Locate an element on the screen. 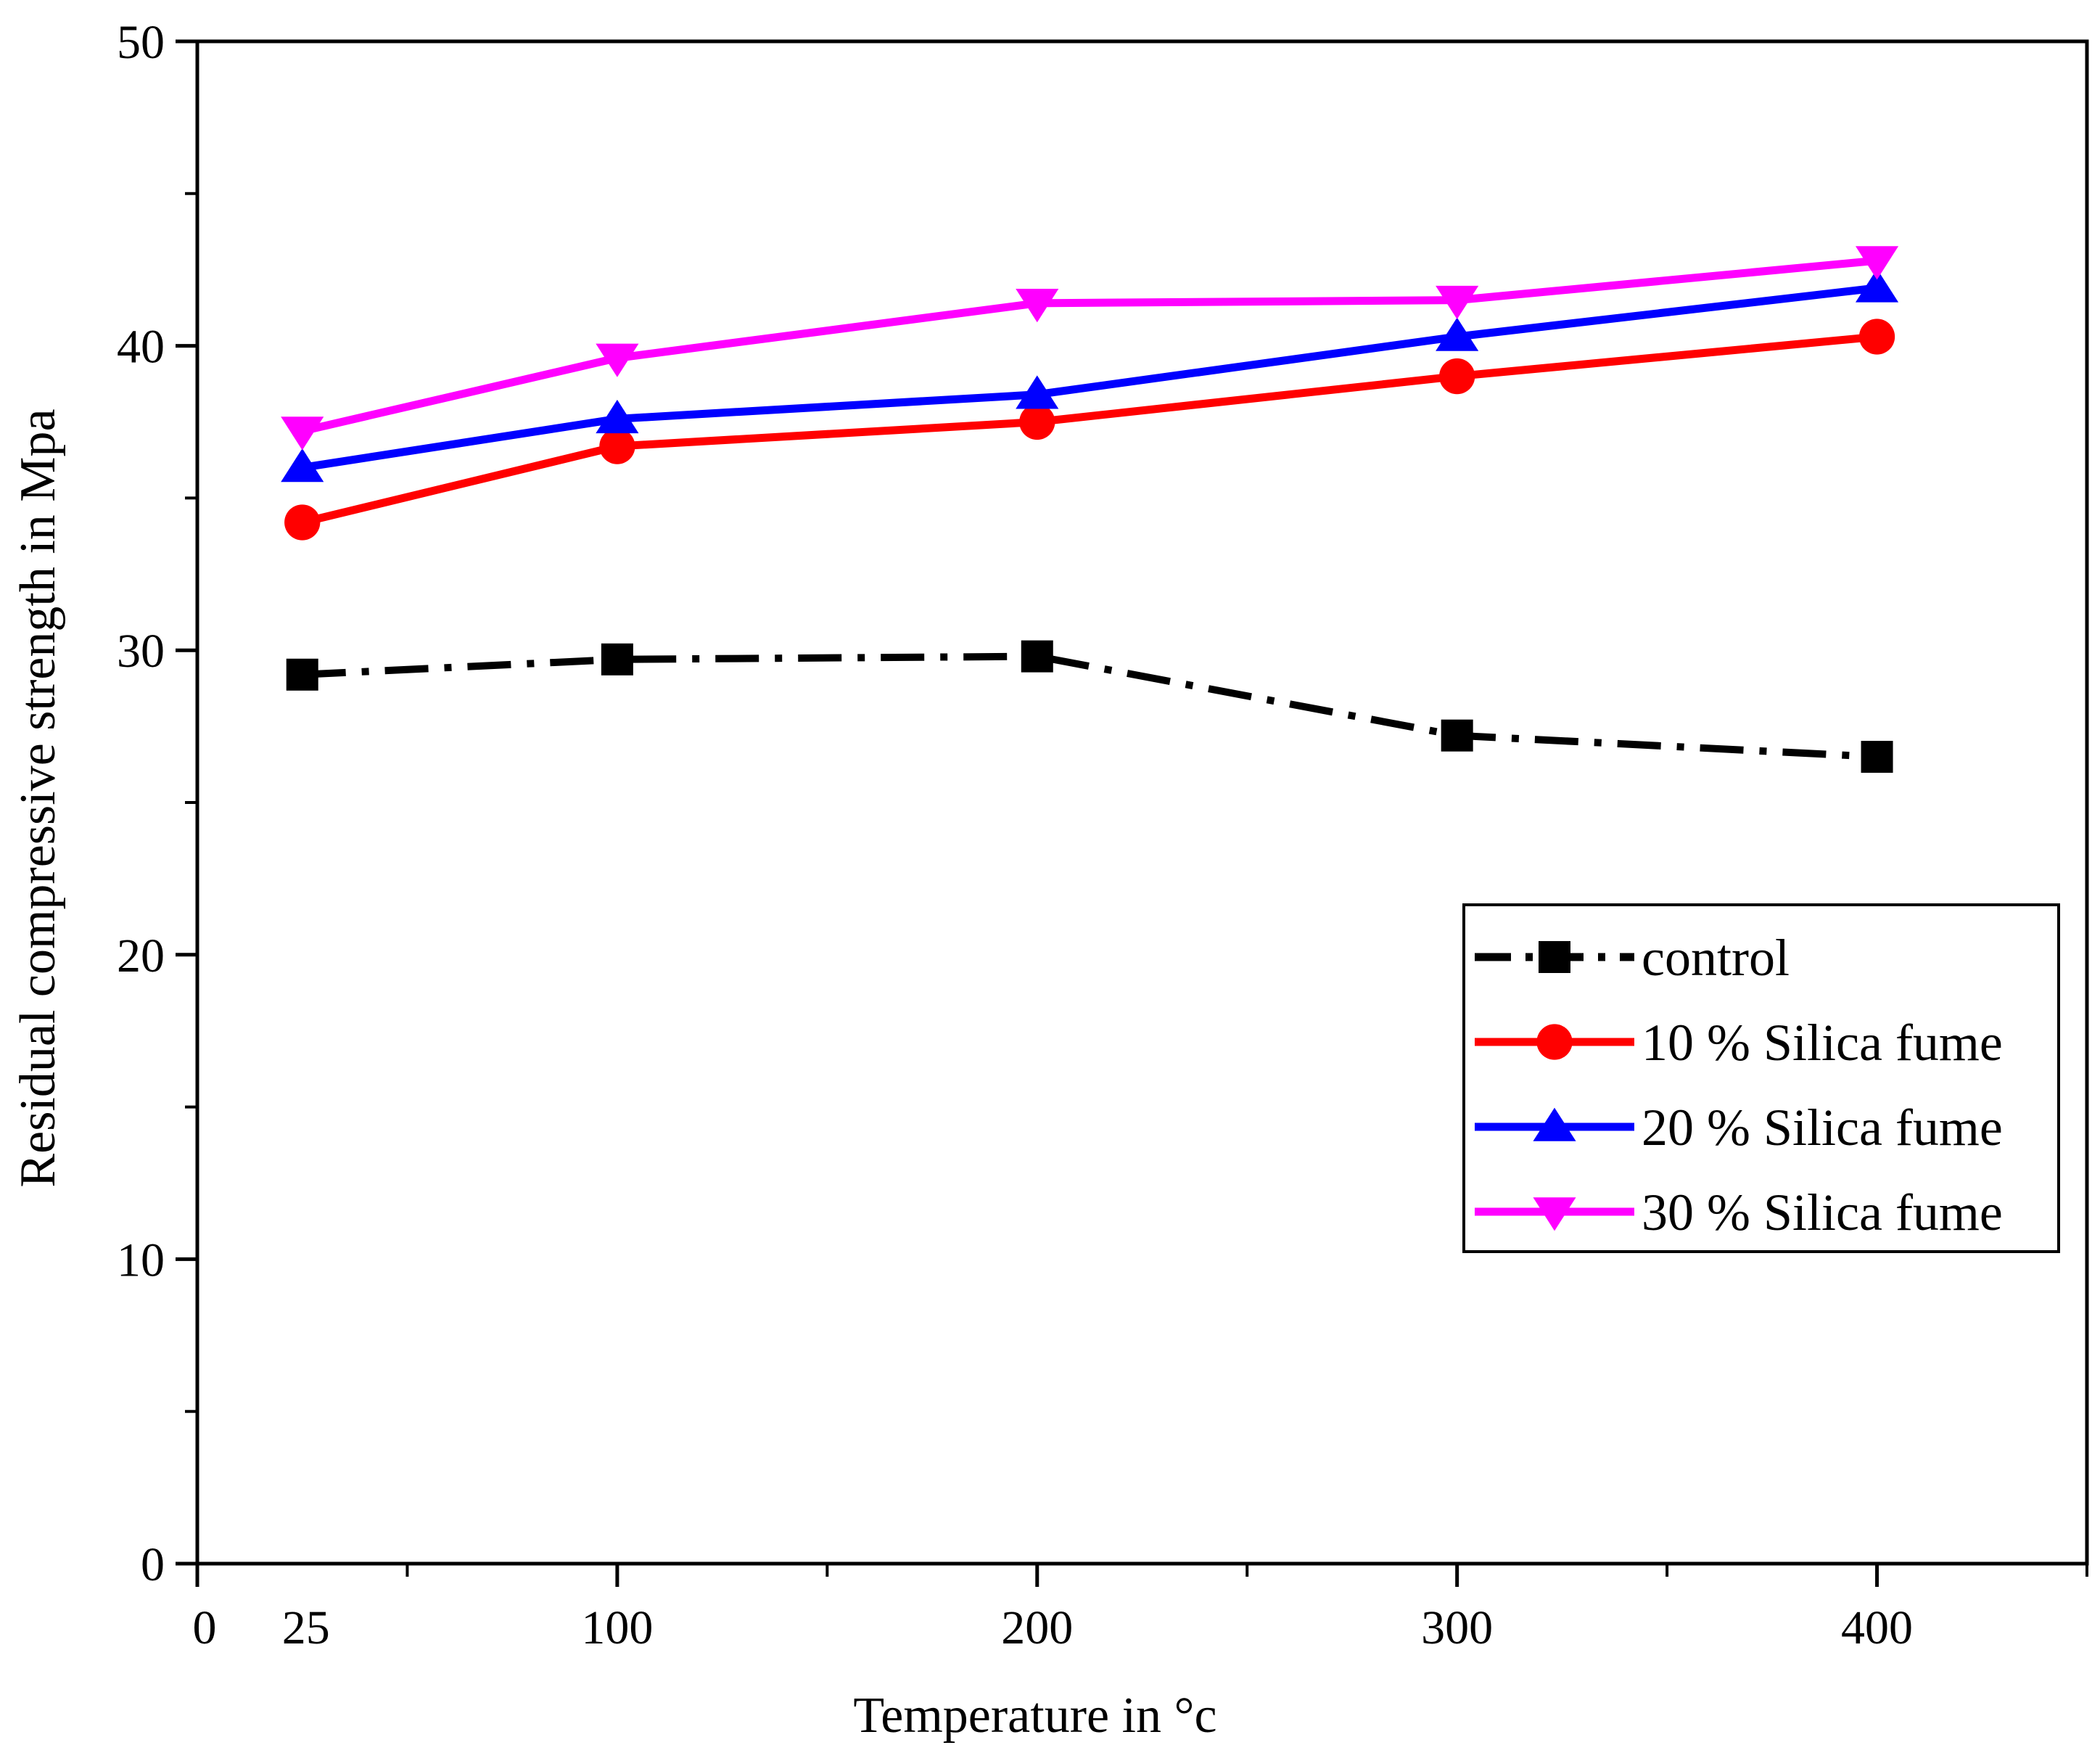  legend-label: 20 % Silica fume is located at coordinates (1822, 1128).